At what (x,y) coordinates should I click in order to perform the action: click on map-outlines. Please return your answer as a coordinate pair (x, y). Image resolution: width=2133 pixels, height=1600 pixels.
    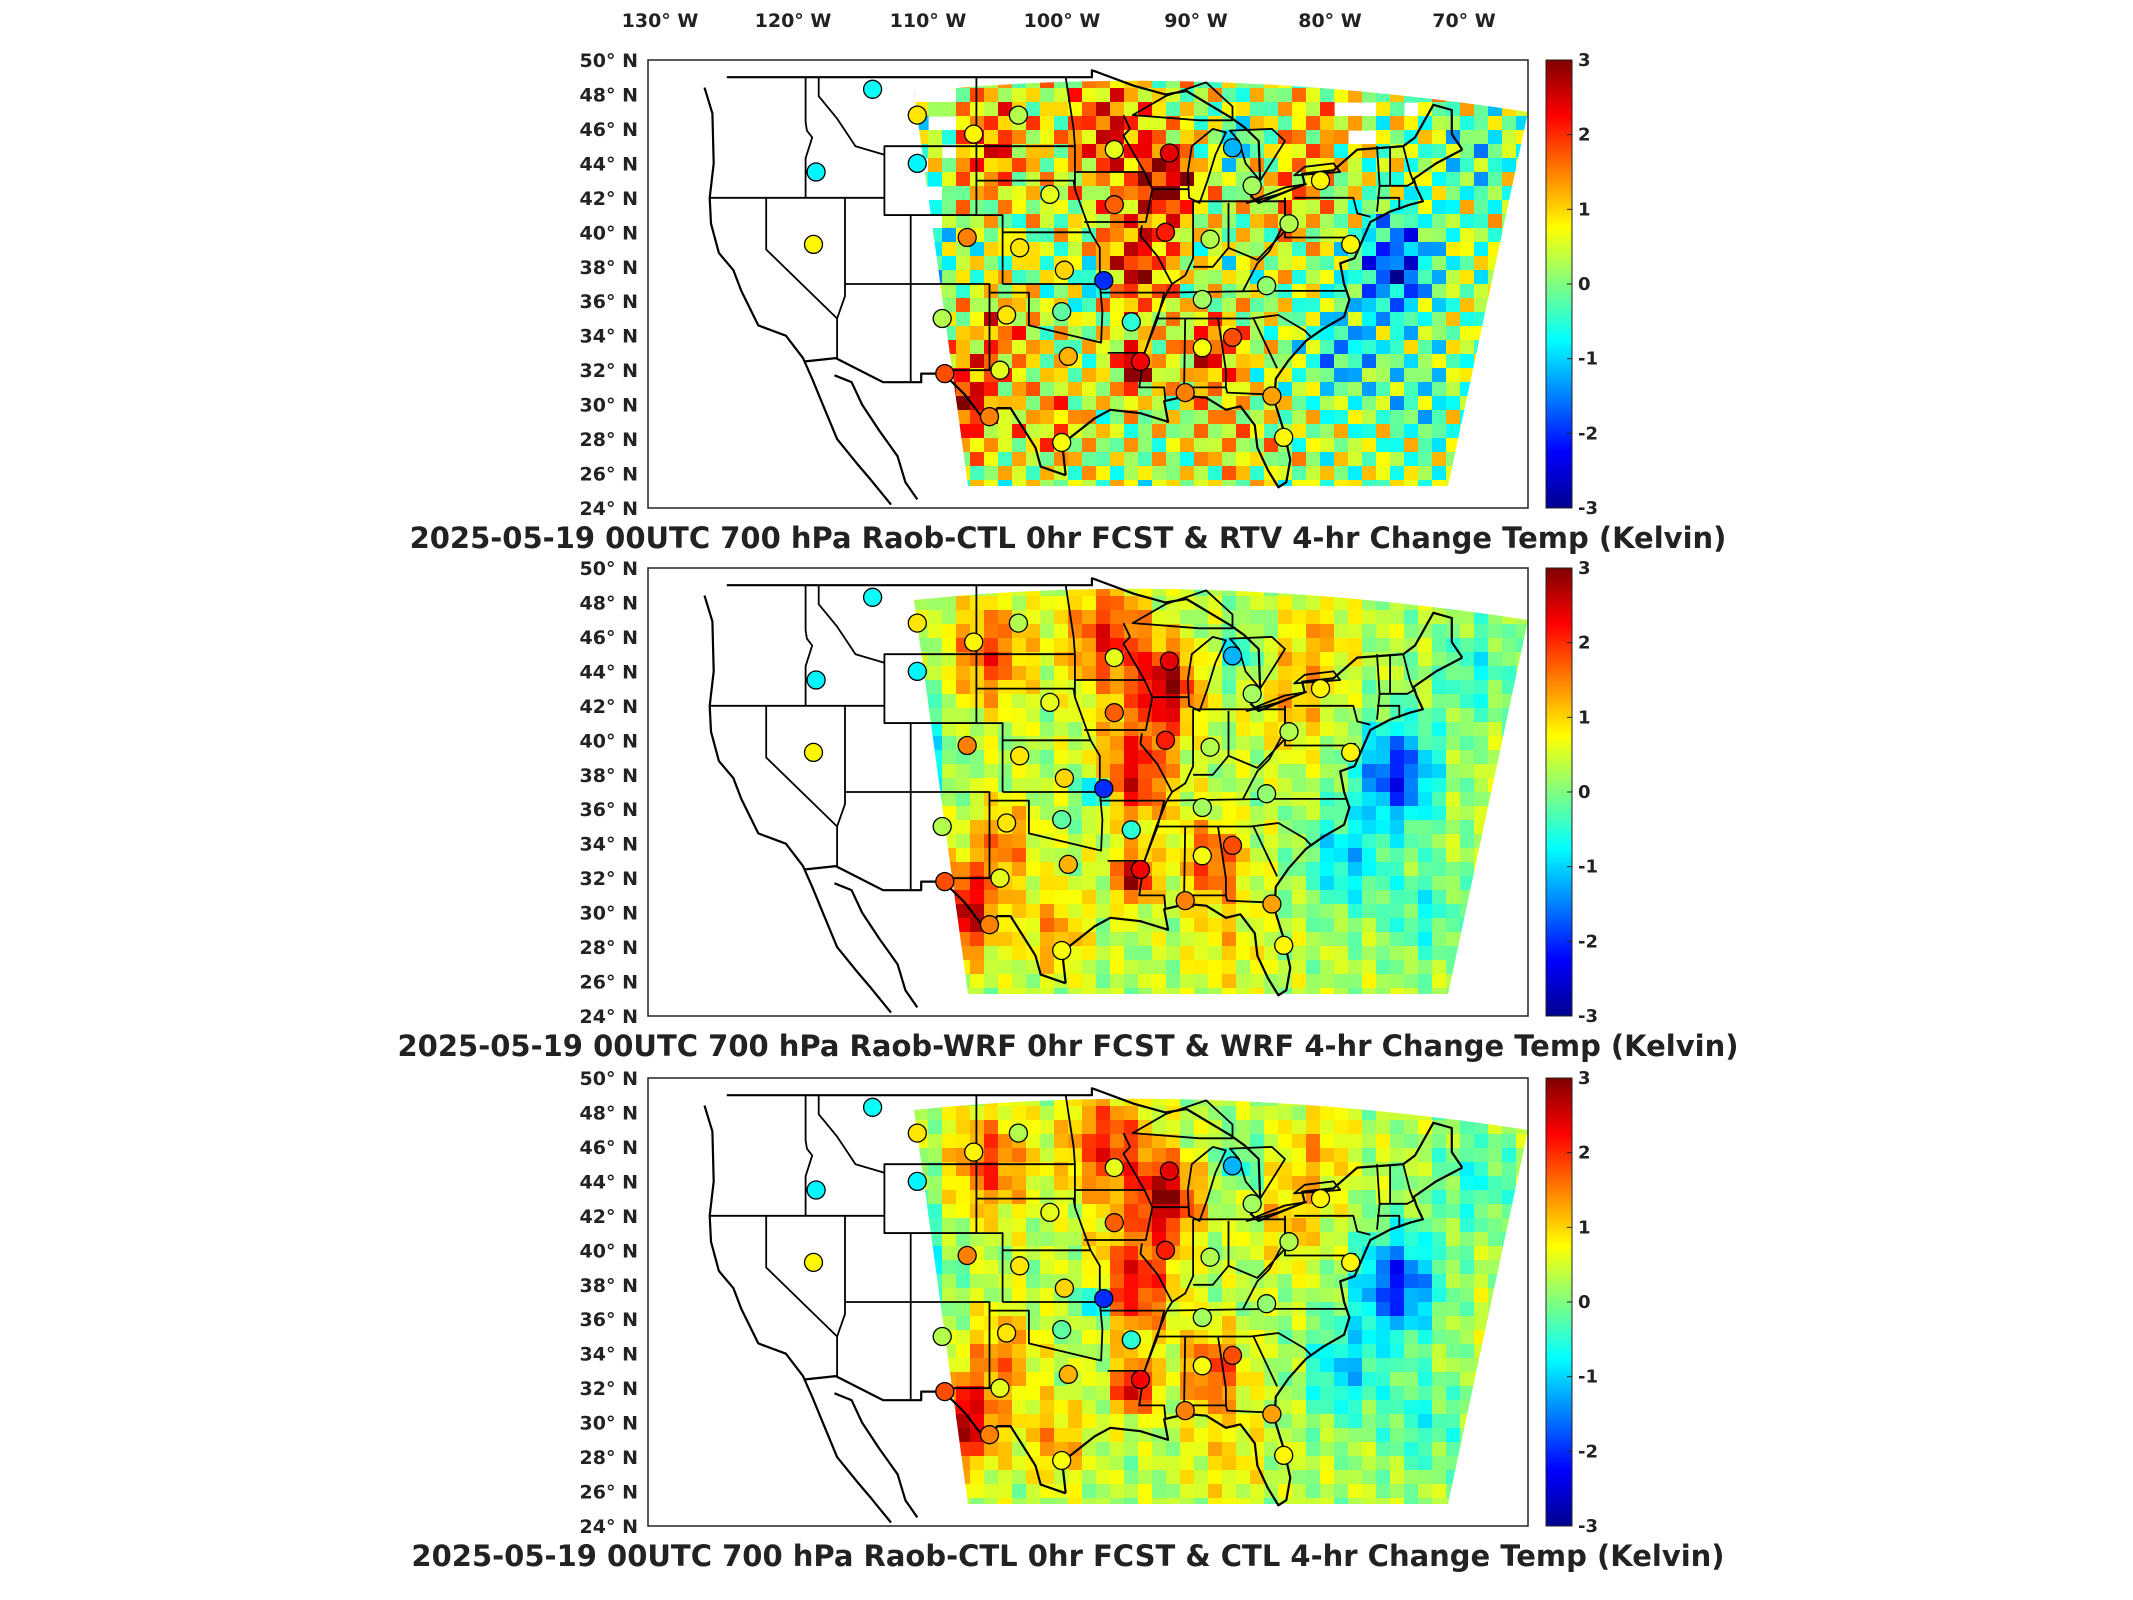
    Looking at the image, I should click on (1083, 1305).